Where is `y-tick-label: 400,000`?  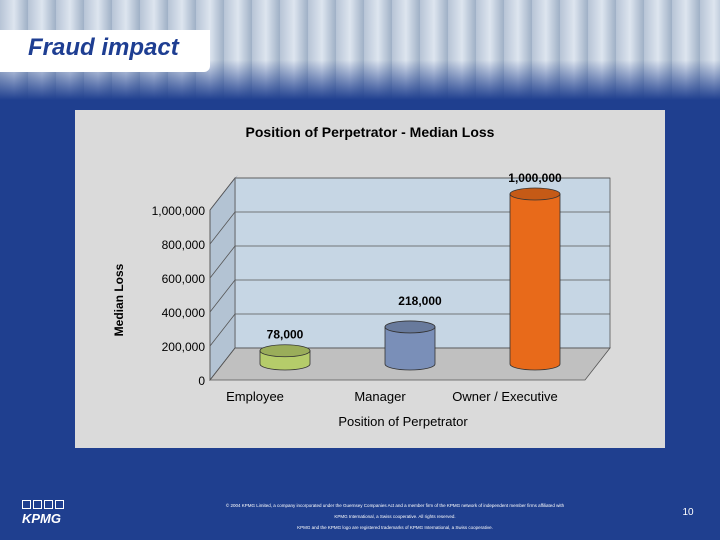 y-tick-label: 400,000 is located at coordinates (184, 313).